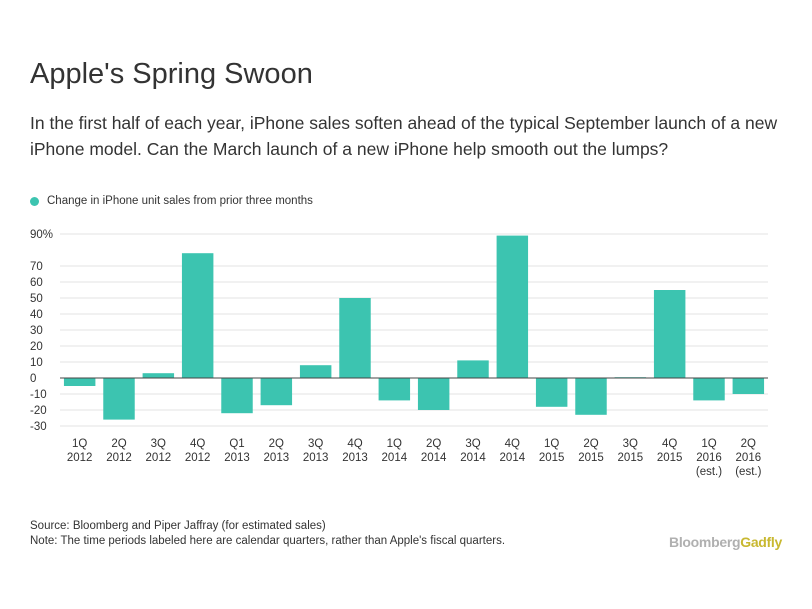  Describe the element at coordinates (33, 379) in the screenshot. I see `y-tick-label: 0` at that location.